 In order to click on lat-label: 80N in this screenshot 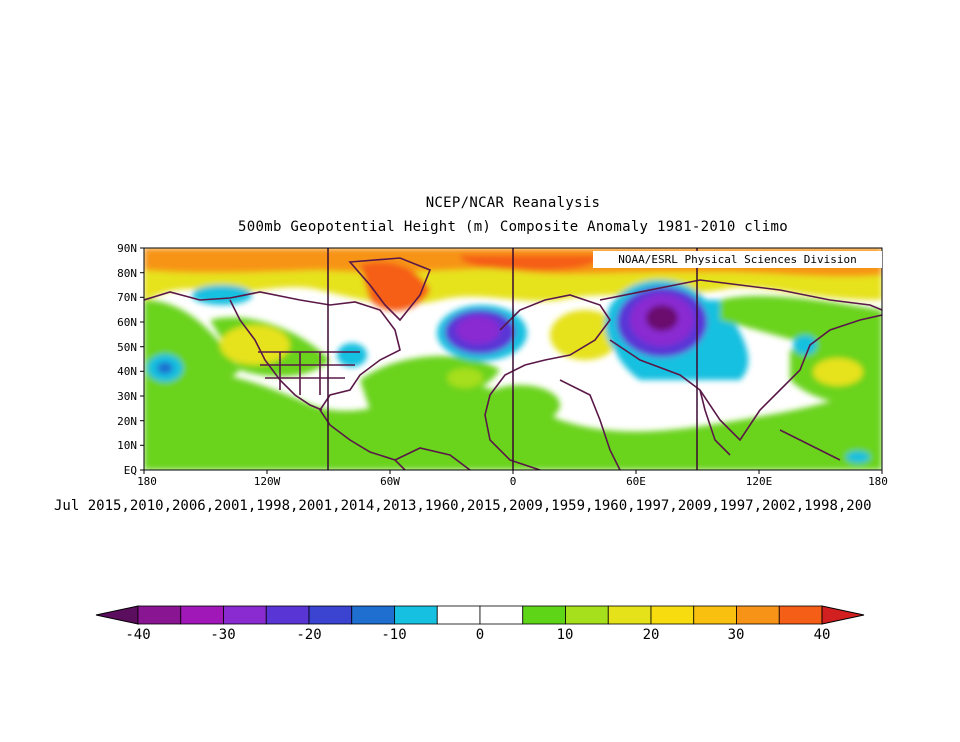, I will do `click(127, 273)`.